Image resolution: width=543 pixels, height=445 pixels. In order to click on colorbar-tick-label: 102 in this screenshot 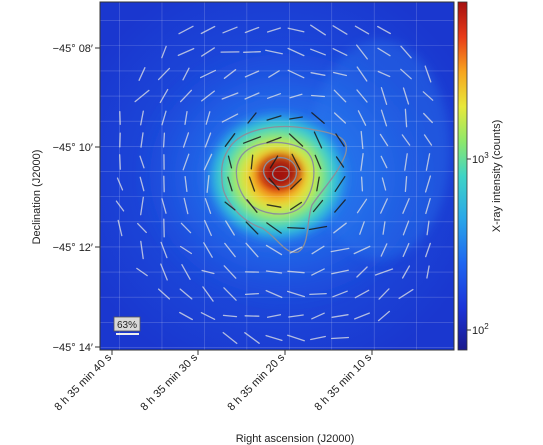, I will do `click(480, 329)`.